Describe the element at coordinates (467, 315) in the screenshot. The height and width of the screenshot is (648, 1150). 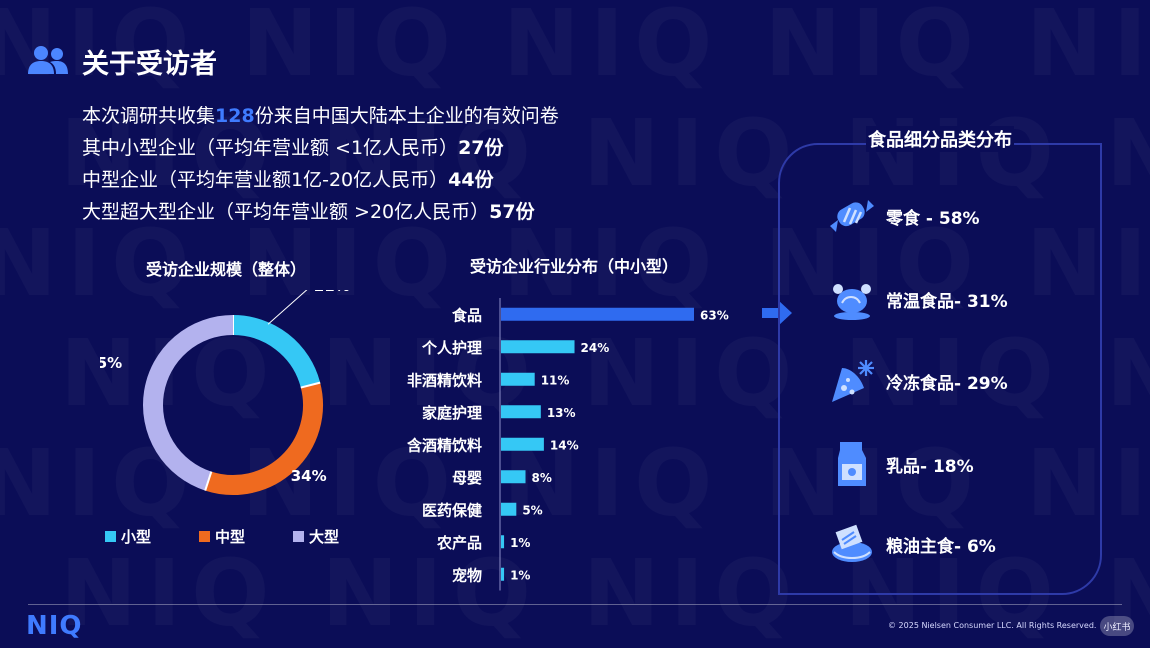
I see `bar-category-label: 食品` at that location.